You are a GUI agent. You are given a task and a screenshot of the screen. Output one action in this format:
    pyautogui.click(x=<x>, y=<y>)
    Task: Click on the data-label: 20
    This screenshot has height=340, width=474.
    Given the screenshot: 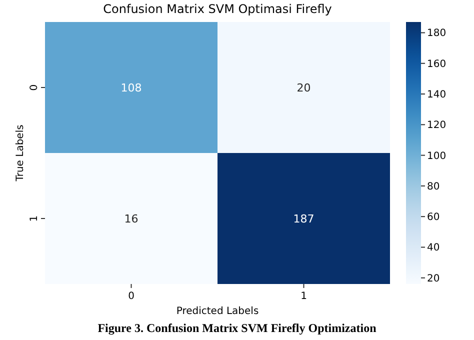 What is the action you would take?
    pyautogui.click(x=303, y=87)
    